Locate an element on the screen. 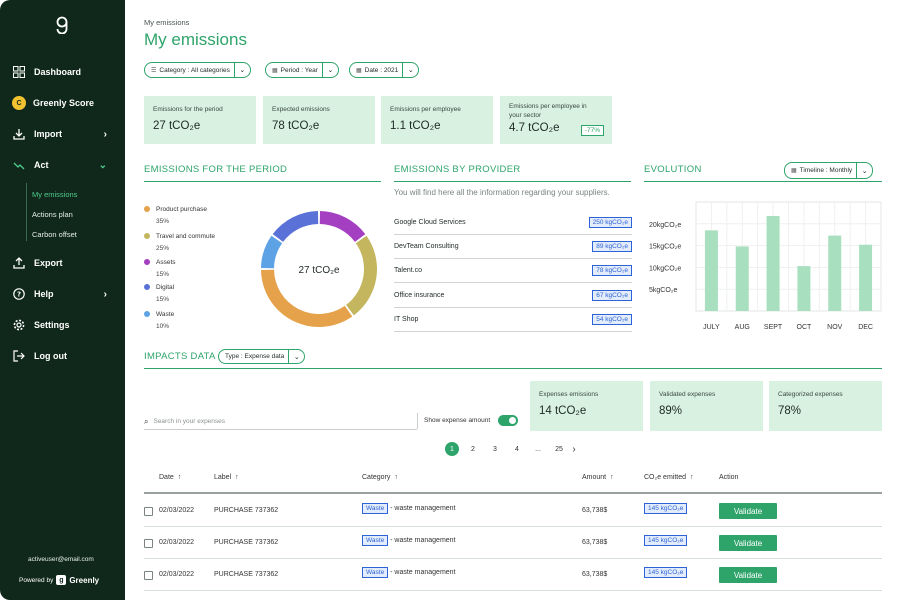 This screenshot has height=600, width=900. donut-segment-product-purchase is located at coordinates (307, 298).